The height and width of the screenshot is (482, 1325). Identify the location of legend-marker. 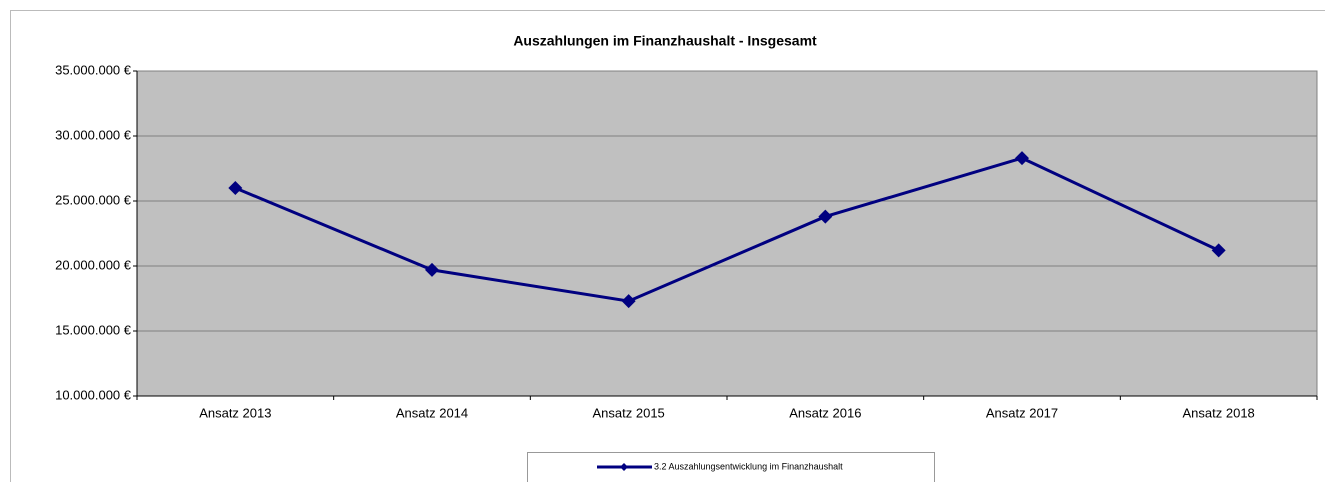
(624, 467).